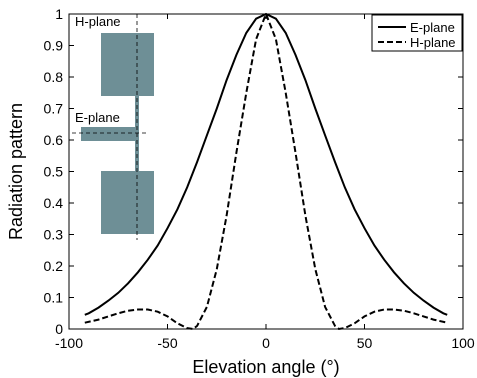  I want to click on y-tick-label: 0, so click(59, 329).